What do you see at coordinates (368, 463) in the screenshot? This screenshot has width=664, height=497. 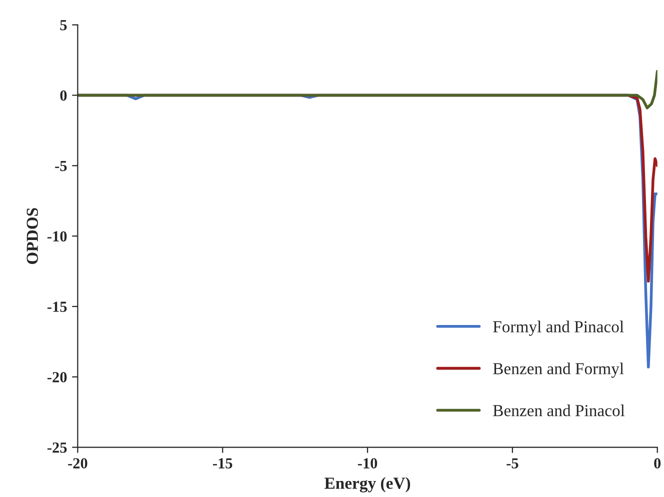 I see `x-tick-label: -10` at bounding box center [368, 463].